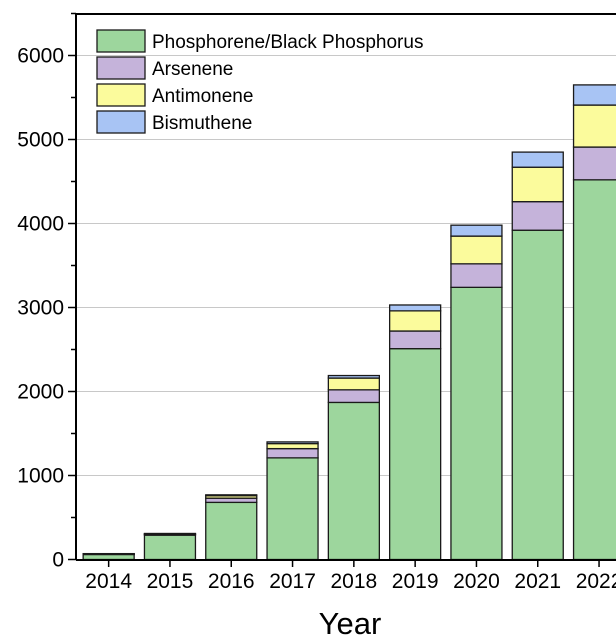 The height and width of the screenshot is (639, 616). What do you see at coordinates (476, 581) in the screenshot?
I see `x-tick-label: 2020` at bounding box center [476, 581].